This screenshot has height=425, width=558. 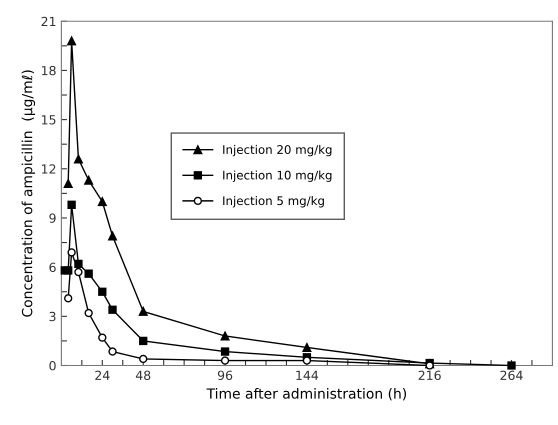 I want to click on y-tick-label: 3, so click(x=53, y=317).